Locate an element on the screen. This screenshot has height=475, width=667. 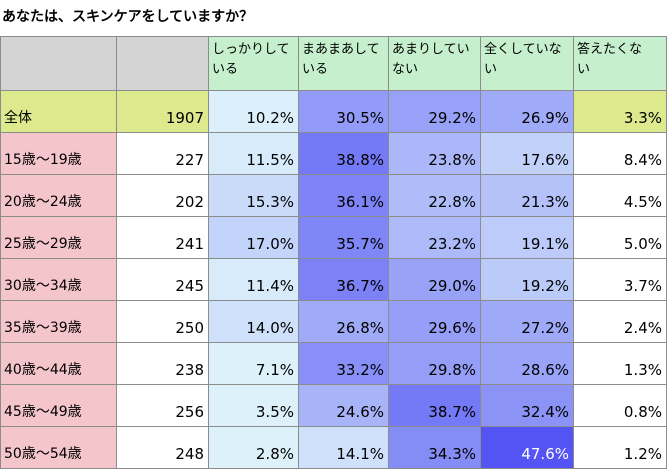
table-row: 40歳～44歳 238 7.1% 33.2% 29.8% 28.6% 1.3% is located at coordinates (333, 363).